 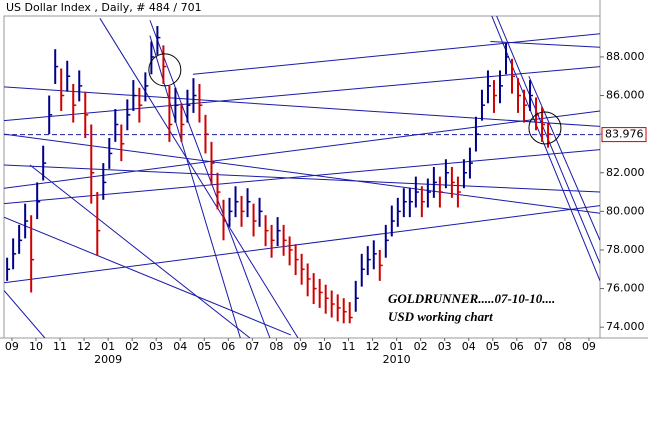 What do you see at coordinates (108, 359) in the screenshot?
I see `year-label: 2009` at bounding box center [108, 359].